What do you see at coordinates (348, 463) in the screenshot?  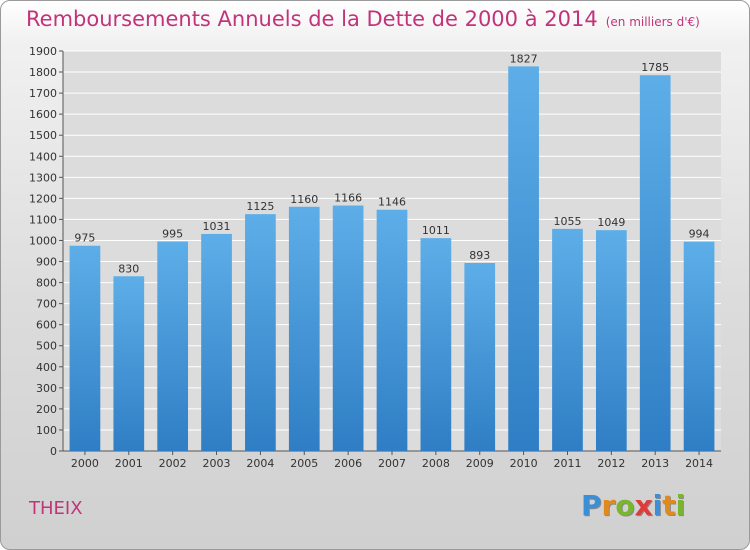 I see `x-tick-label: 2006` at bounding box center [348, 463].